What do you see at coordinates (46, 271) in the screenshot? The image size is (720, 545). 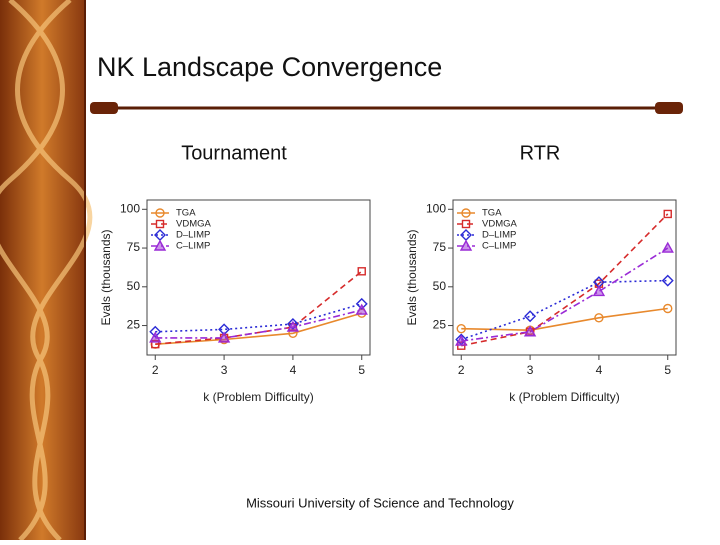 I see `dna-helix` at bounding box center [46, 271].